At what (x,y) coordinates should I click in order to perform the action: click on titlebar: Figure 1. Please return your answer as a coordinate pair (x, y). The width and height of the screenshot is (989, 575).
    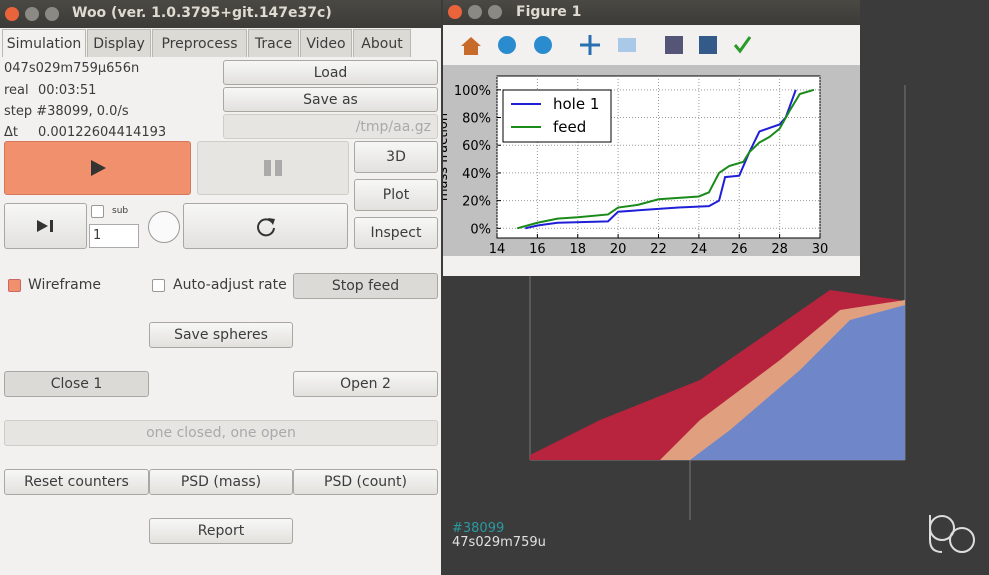
    Looking at the image, I should click on (651, 12).